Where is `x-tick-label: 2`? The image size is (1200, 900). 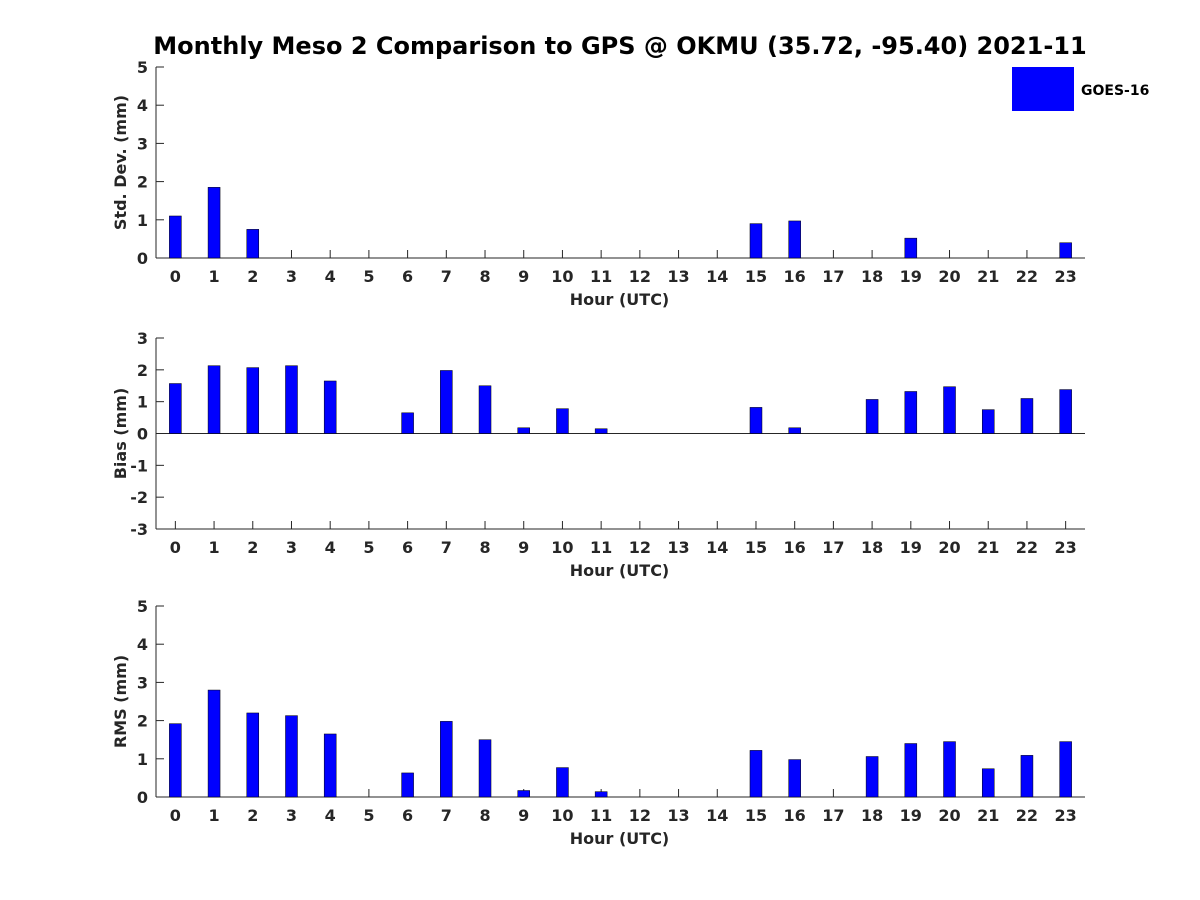 x-tick-label: 2 is located at coordinates (252, 815).